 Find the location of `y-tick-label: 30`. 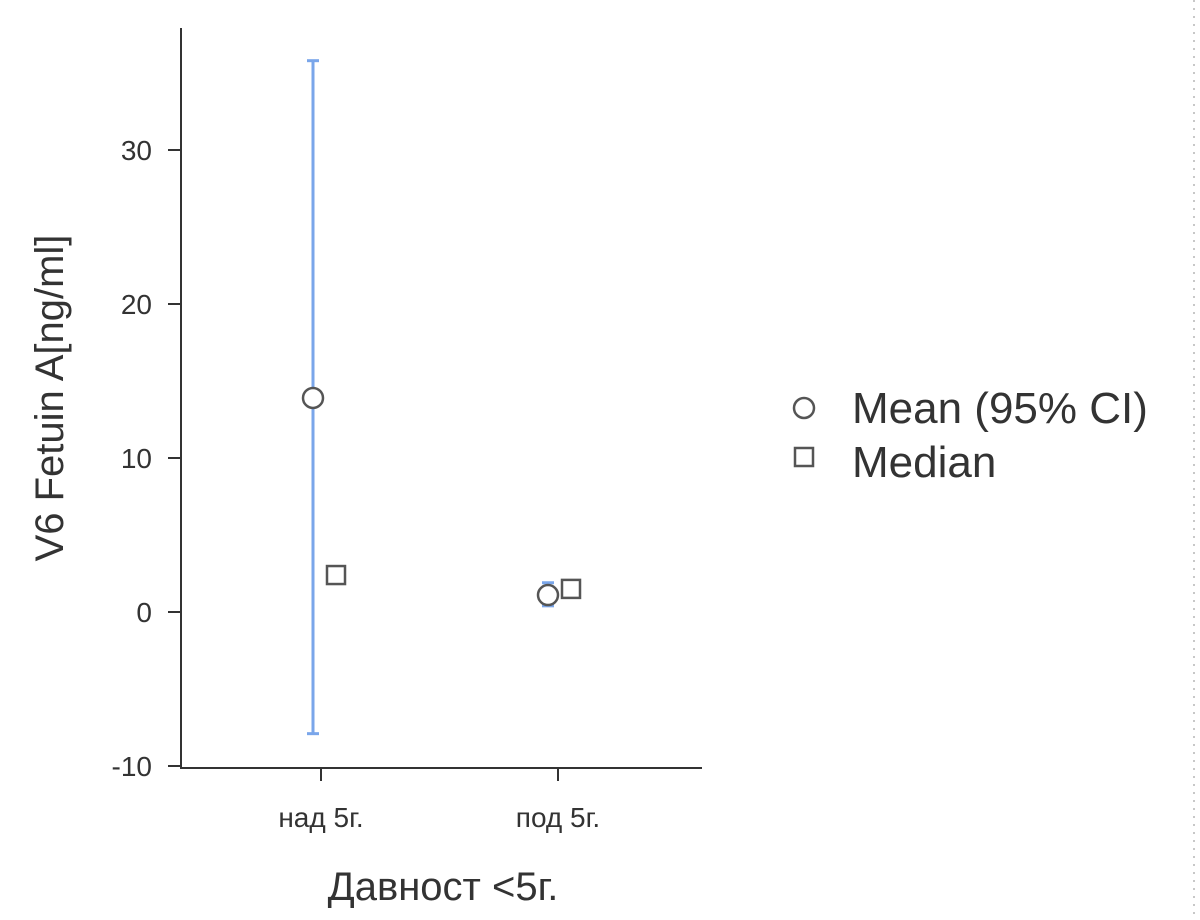

y-tick-label: 30 is located at coordinates (136, 150).